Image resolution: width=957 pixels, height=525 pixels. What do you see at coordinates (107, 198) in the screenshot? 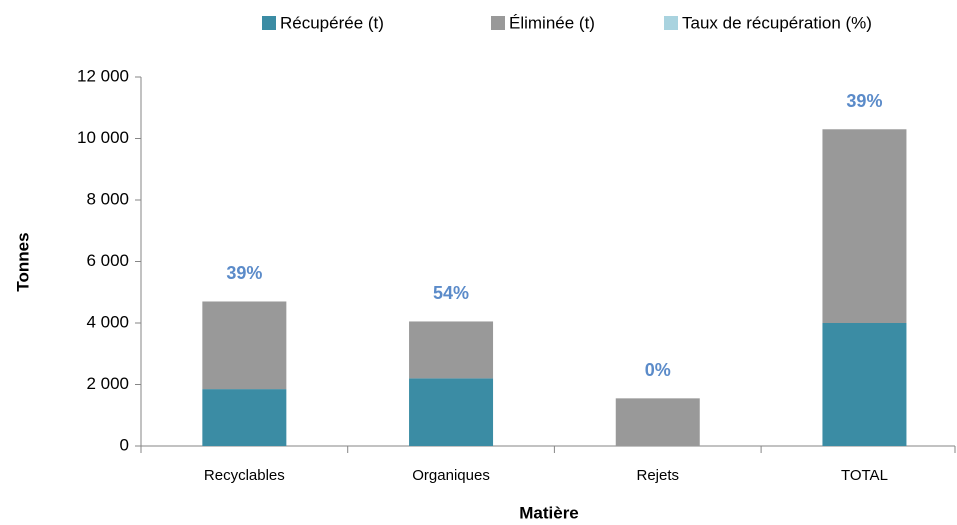
I see `y-tick-label: 8 000` at bounding box center [107, 198].